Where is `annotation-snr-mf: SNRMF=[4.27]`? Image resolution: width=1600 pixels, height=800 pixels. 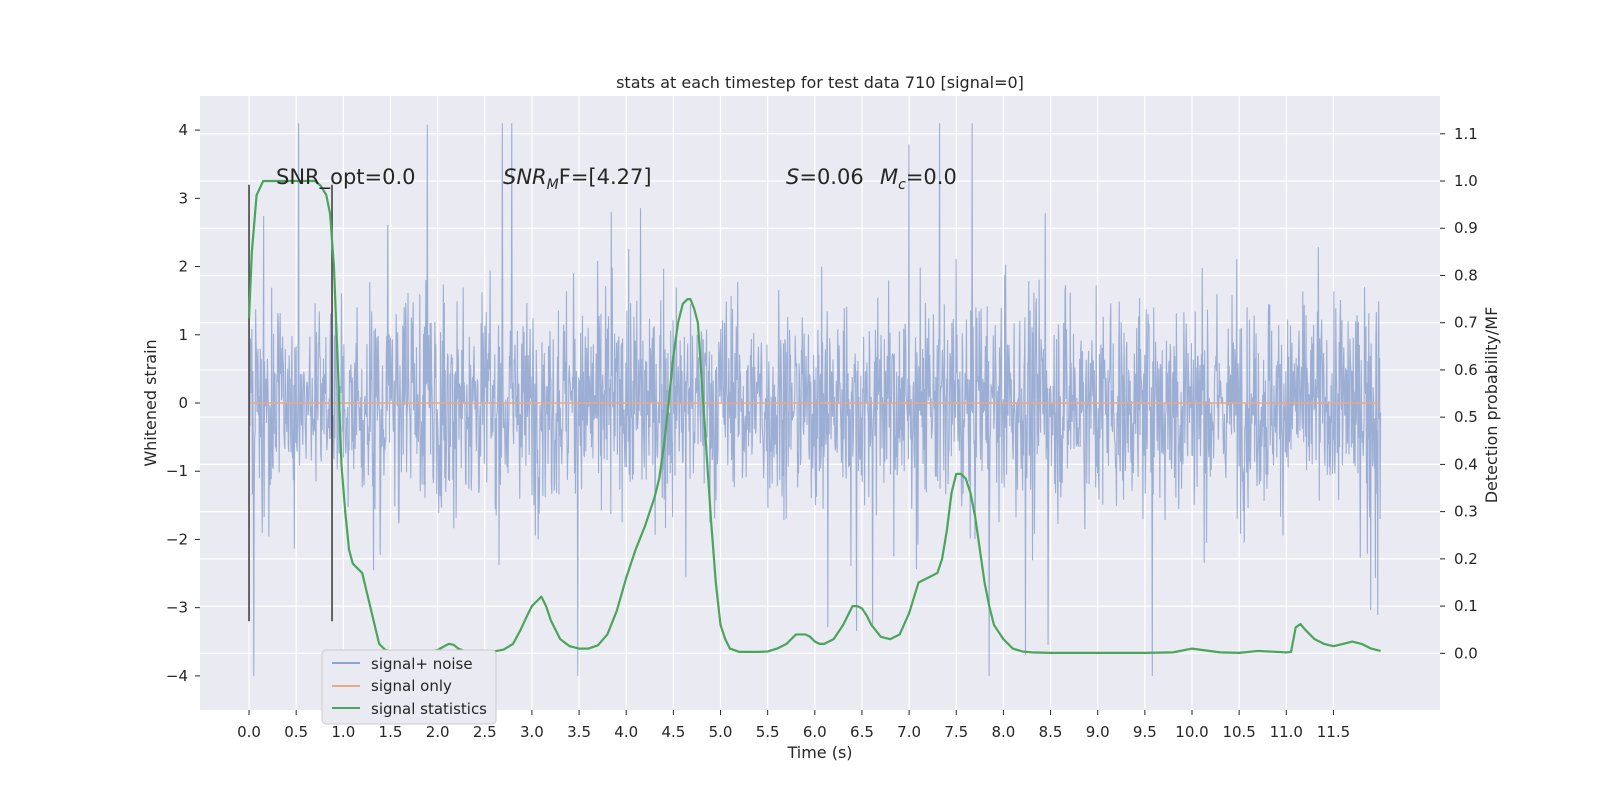
annotation-snr-mf: SNRMF=[4.27] is located at coordinates (577, 179).